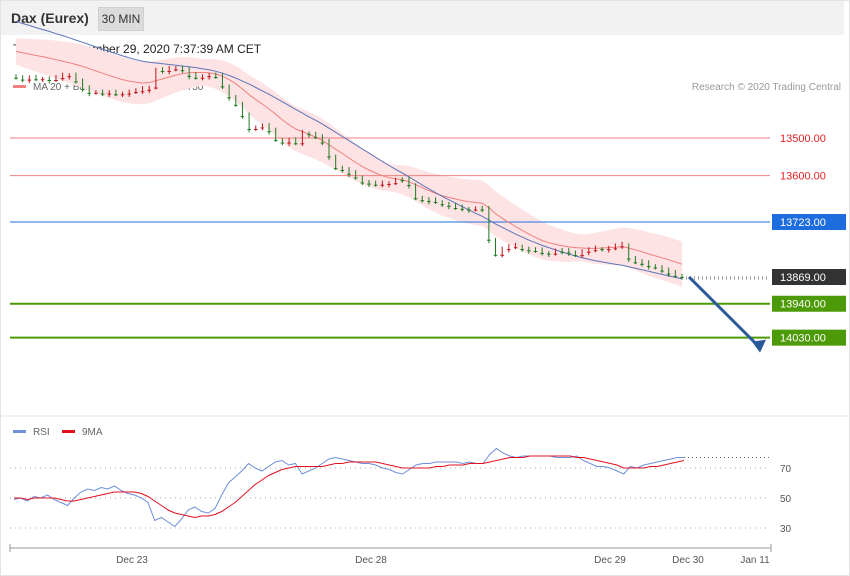  I want to click on last-price-label: 13869.00, so click(803, 278).